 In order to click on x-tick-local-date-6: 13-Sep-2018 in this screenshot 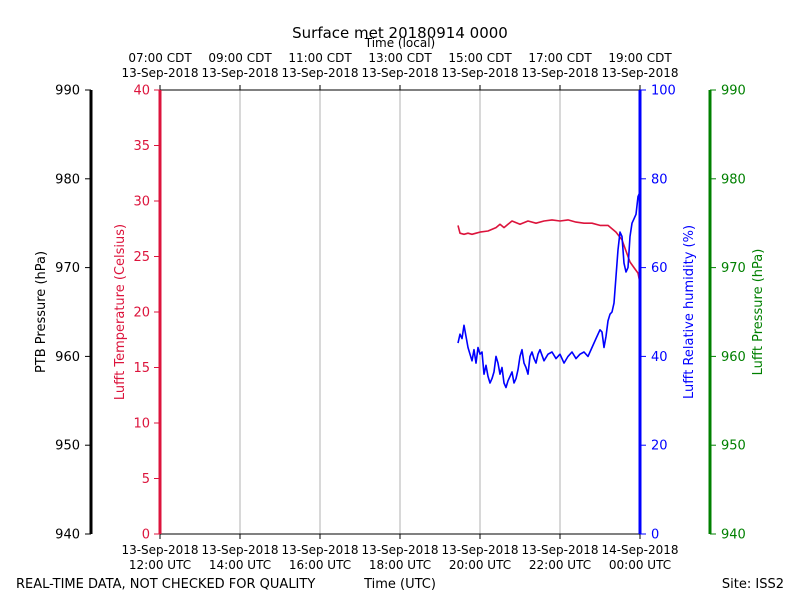, I will do `click(639, 73)`.